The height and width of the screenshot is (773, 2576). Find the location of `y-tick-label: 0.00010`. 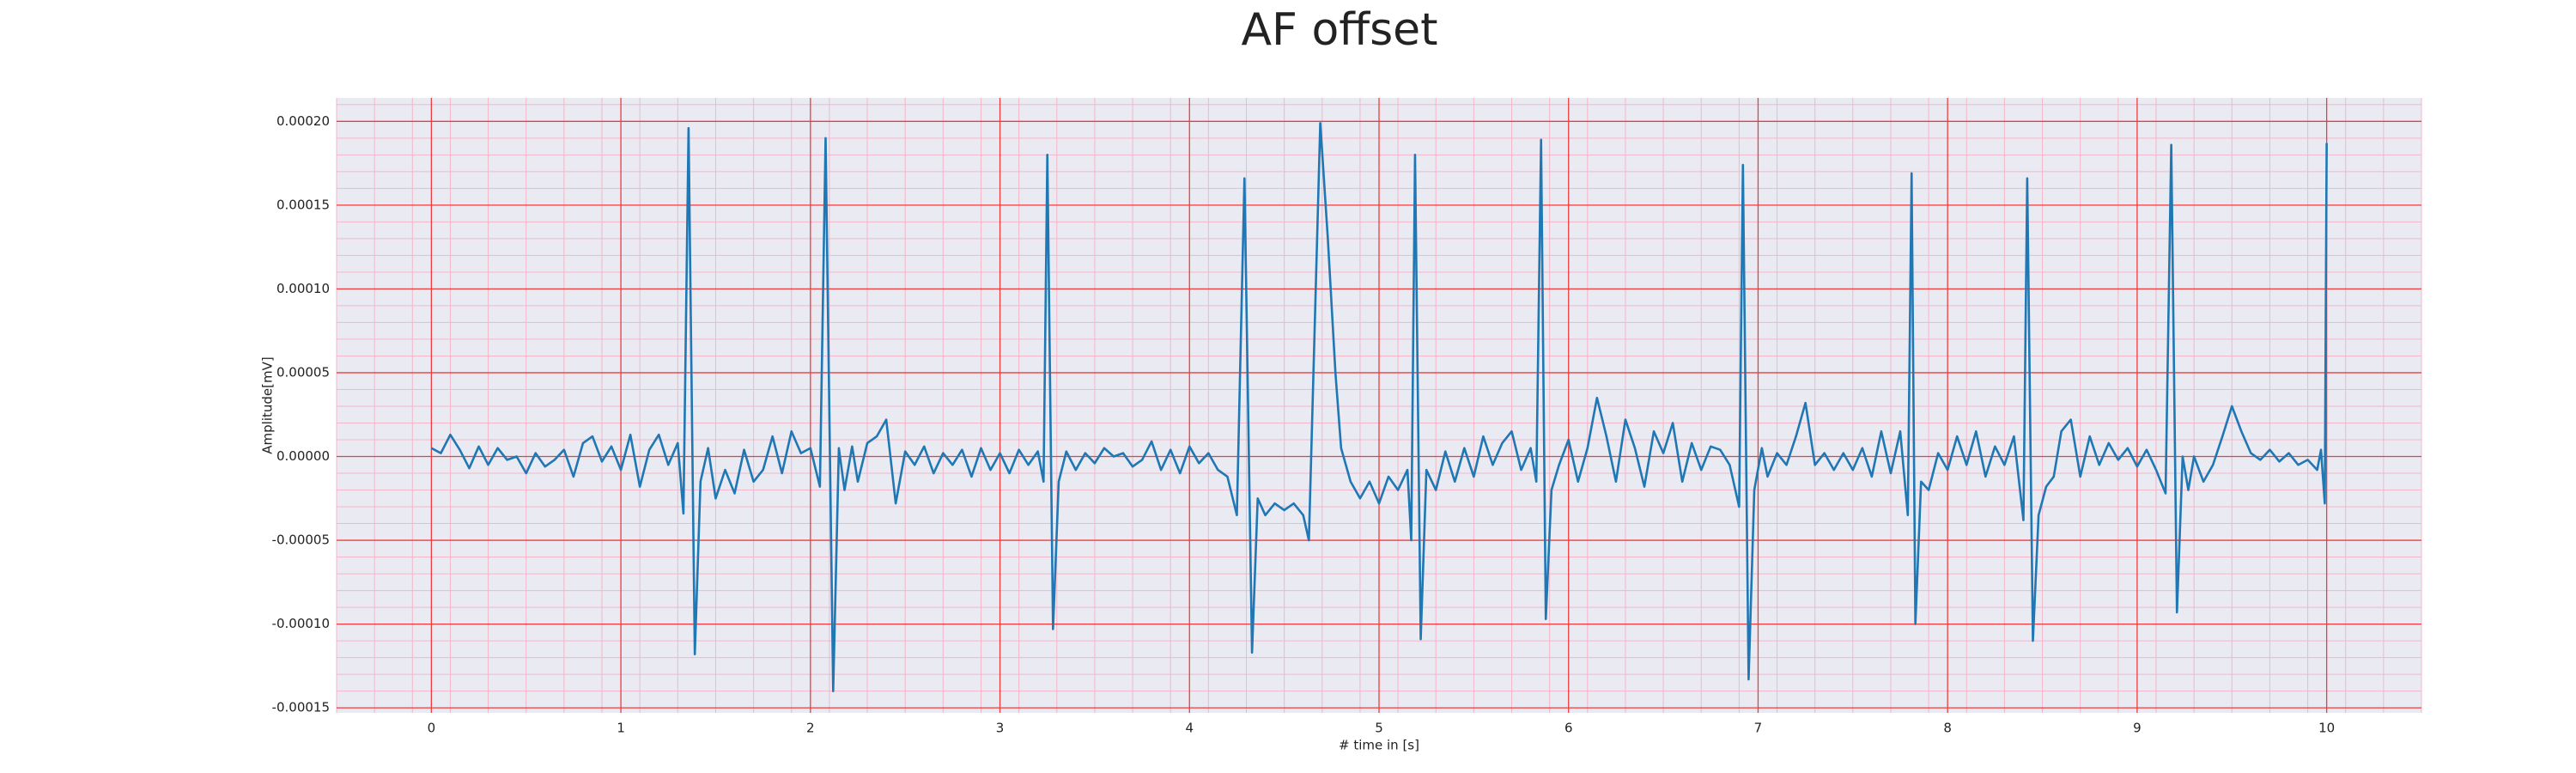

y-tick-label: 0.00010 is located at coordinates (303, 288).